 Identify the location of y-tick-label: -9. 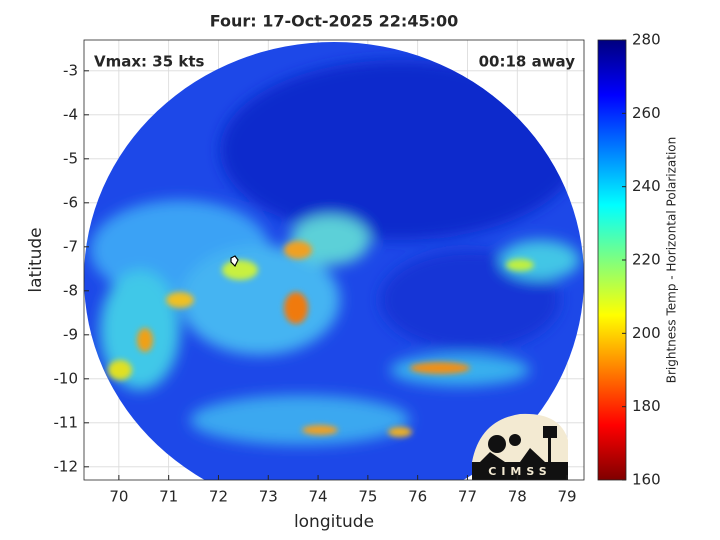
(70, 334).